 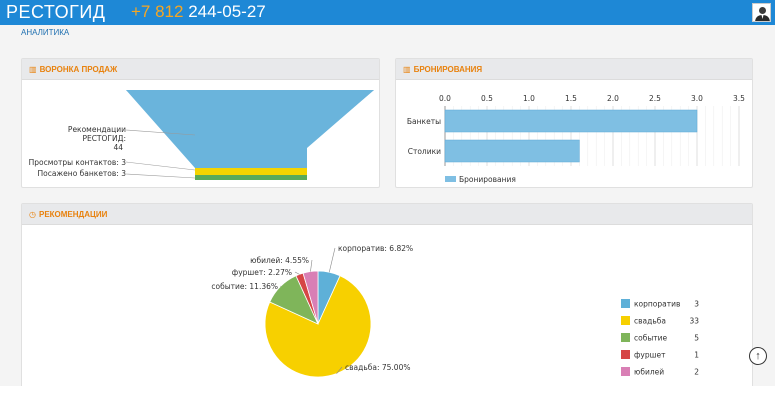 I want to click on category-labels: Банкеты Столики, so click(x=424, y=136).